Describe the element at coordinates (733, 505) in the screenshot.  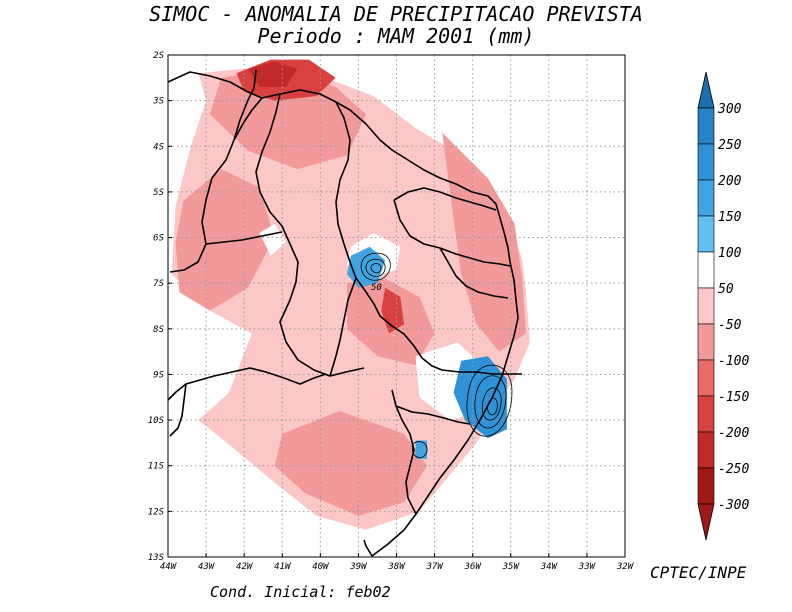
I see `colorbar-label: -300` at that location.